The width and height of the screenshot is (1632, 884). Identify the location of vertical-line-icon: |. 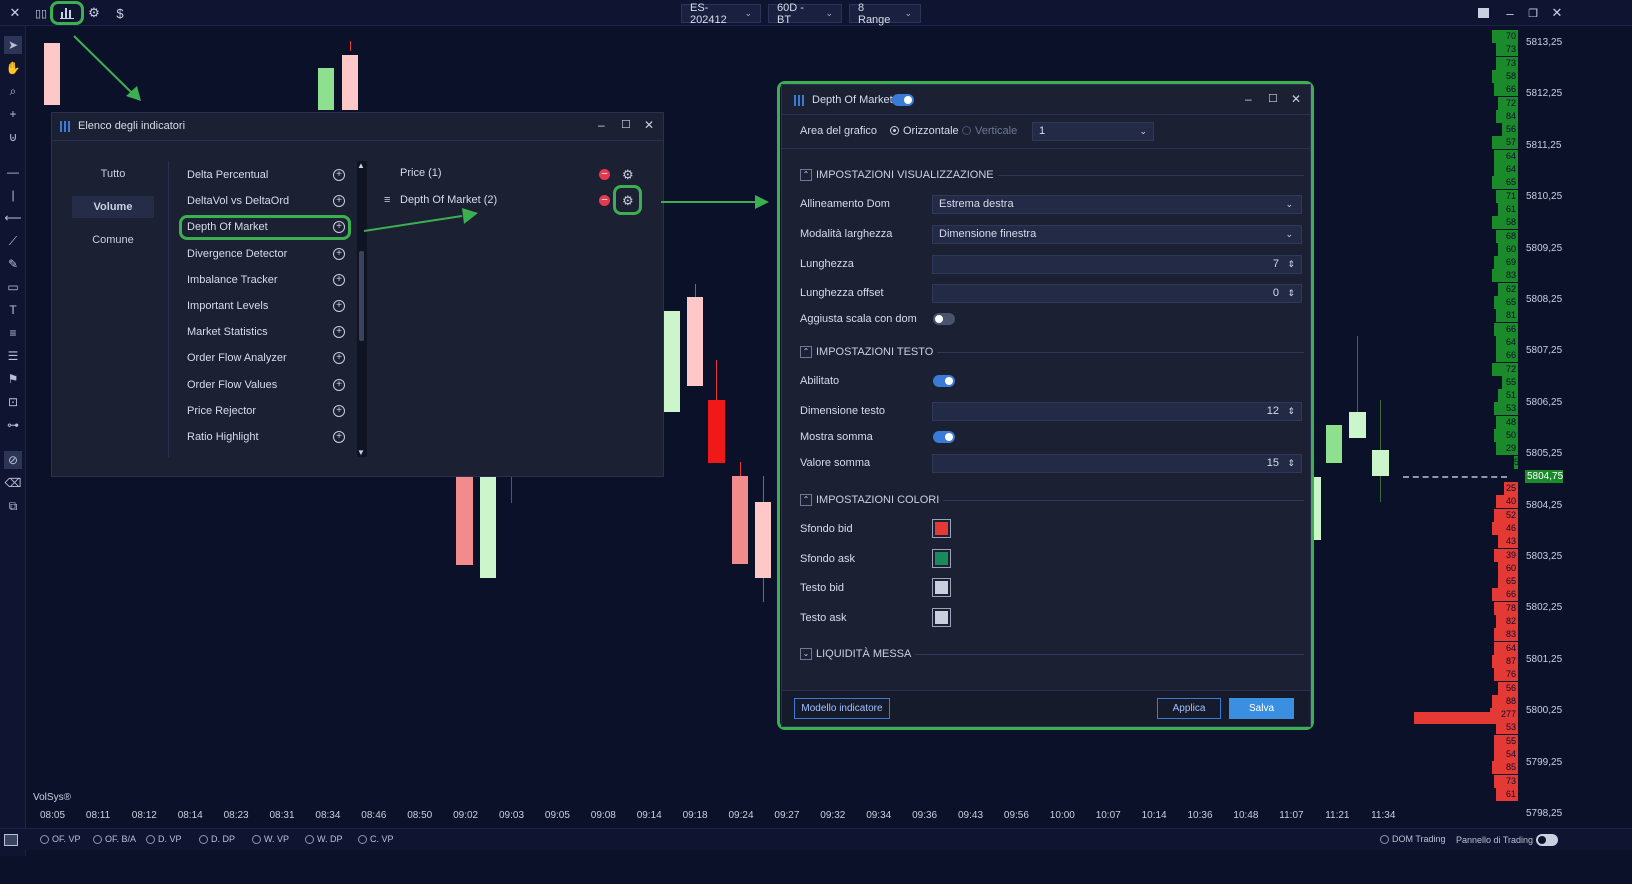
(13, 195).